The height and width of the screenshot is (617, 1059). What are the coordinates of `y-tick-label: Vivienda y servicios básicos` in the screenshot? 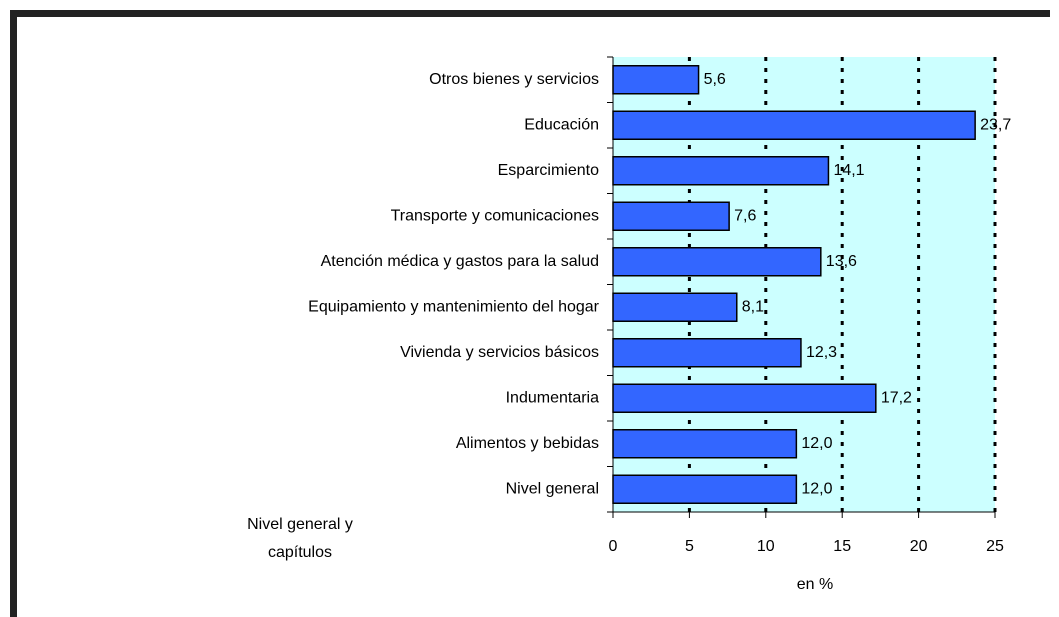 It's located at (499, 352).